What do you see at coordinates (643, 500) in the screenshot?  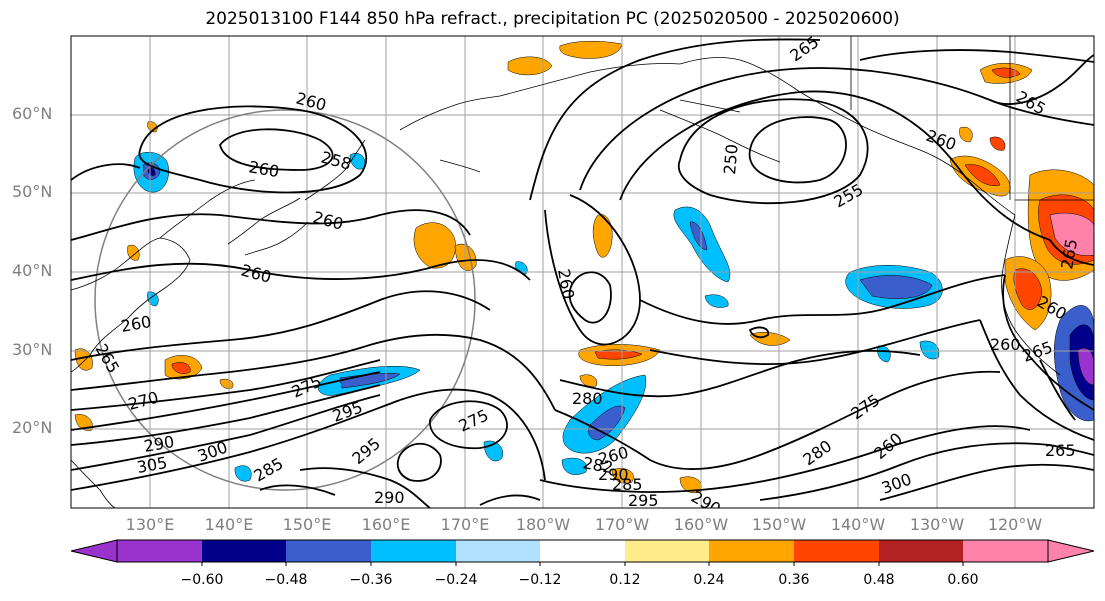 I see `contour-label: 295` at bounding box center [643, 500].